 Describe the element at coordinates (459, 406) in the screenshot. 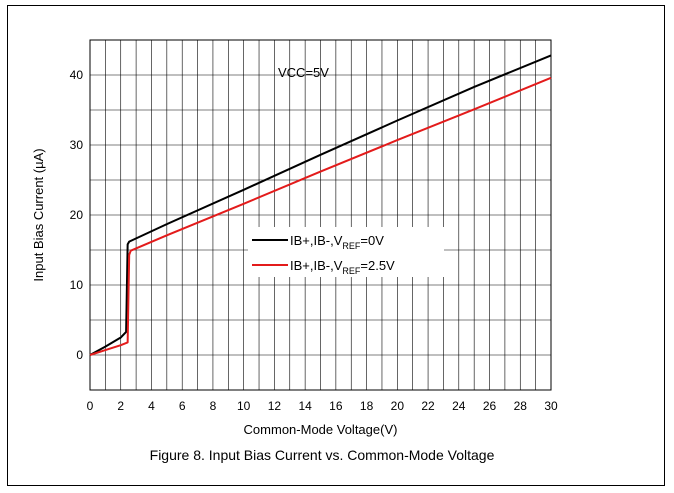

I see `x-tick-label: 24` at that location.